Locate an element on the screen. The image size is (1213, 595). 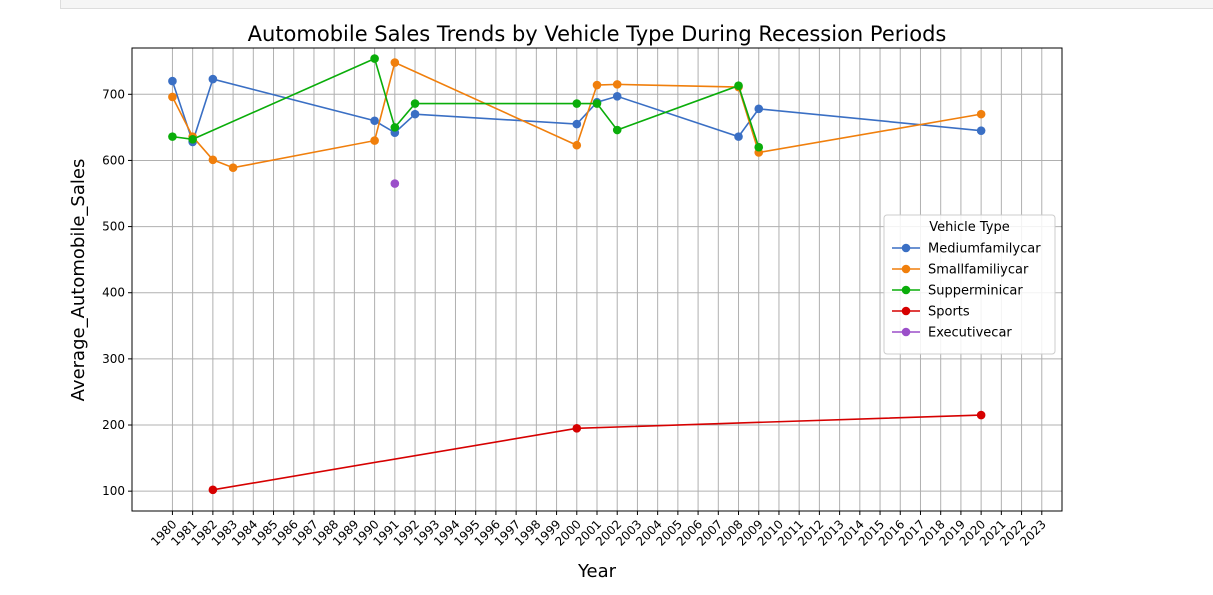
legend-item: Sports is located at coordinates (931, 312).